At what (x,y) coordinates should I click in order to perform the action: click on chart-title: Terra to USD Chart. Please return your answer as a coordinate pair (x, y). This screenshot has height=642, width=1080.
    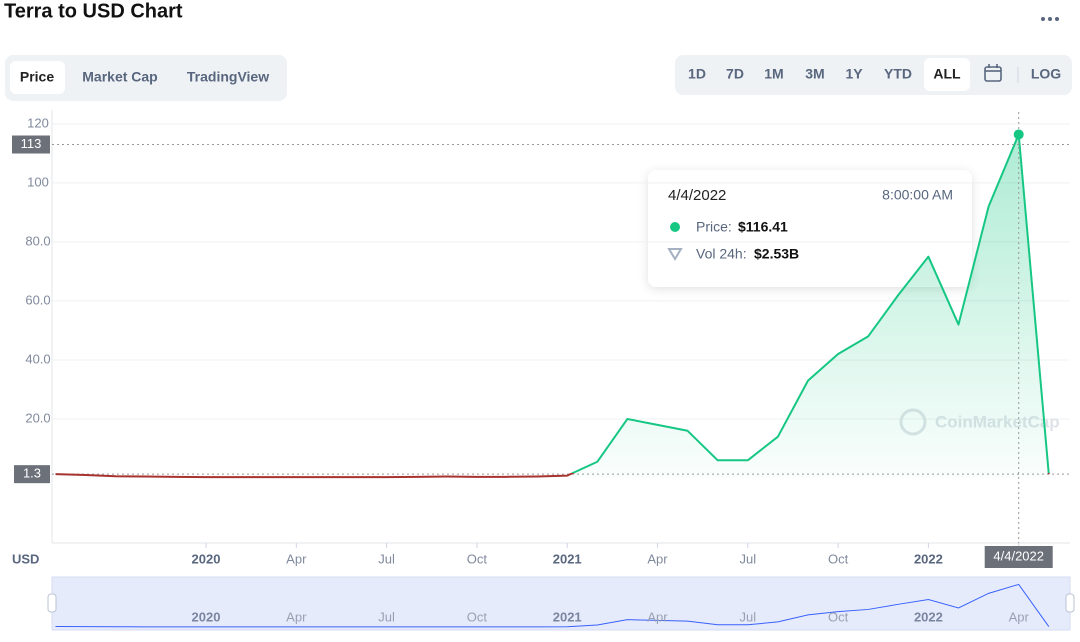
    Looking at the image, I should click on (93, 11).